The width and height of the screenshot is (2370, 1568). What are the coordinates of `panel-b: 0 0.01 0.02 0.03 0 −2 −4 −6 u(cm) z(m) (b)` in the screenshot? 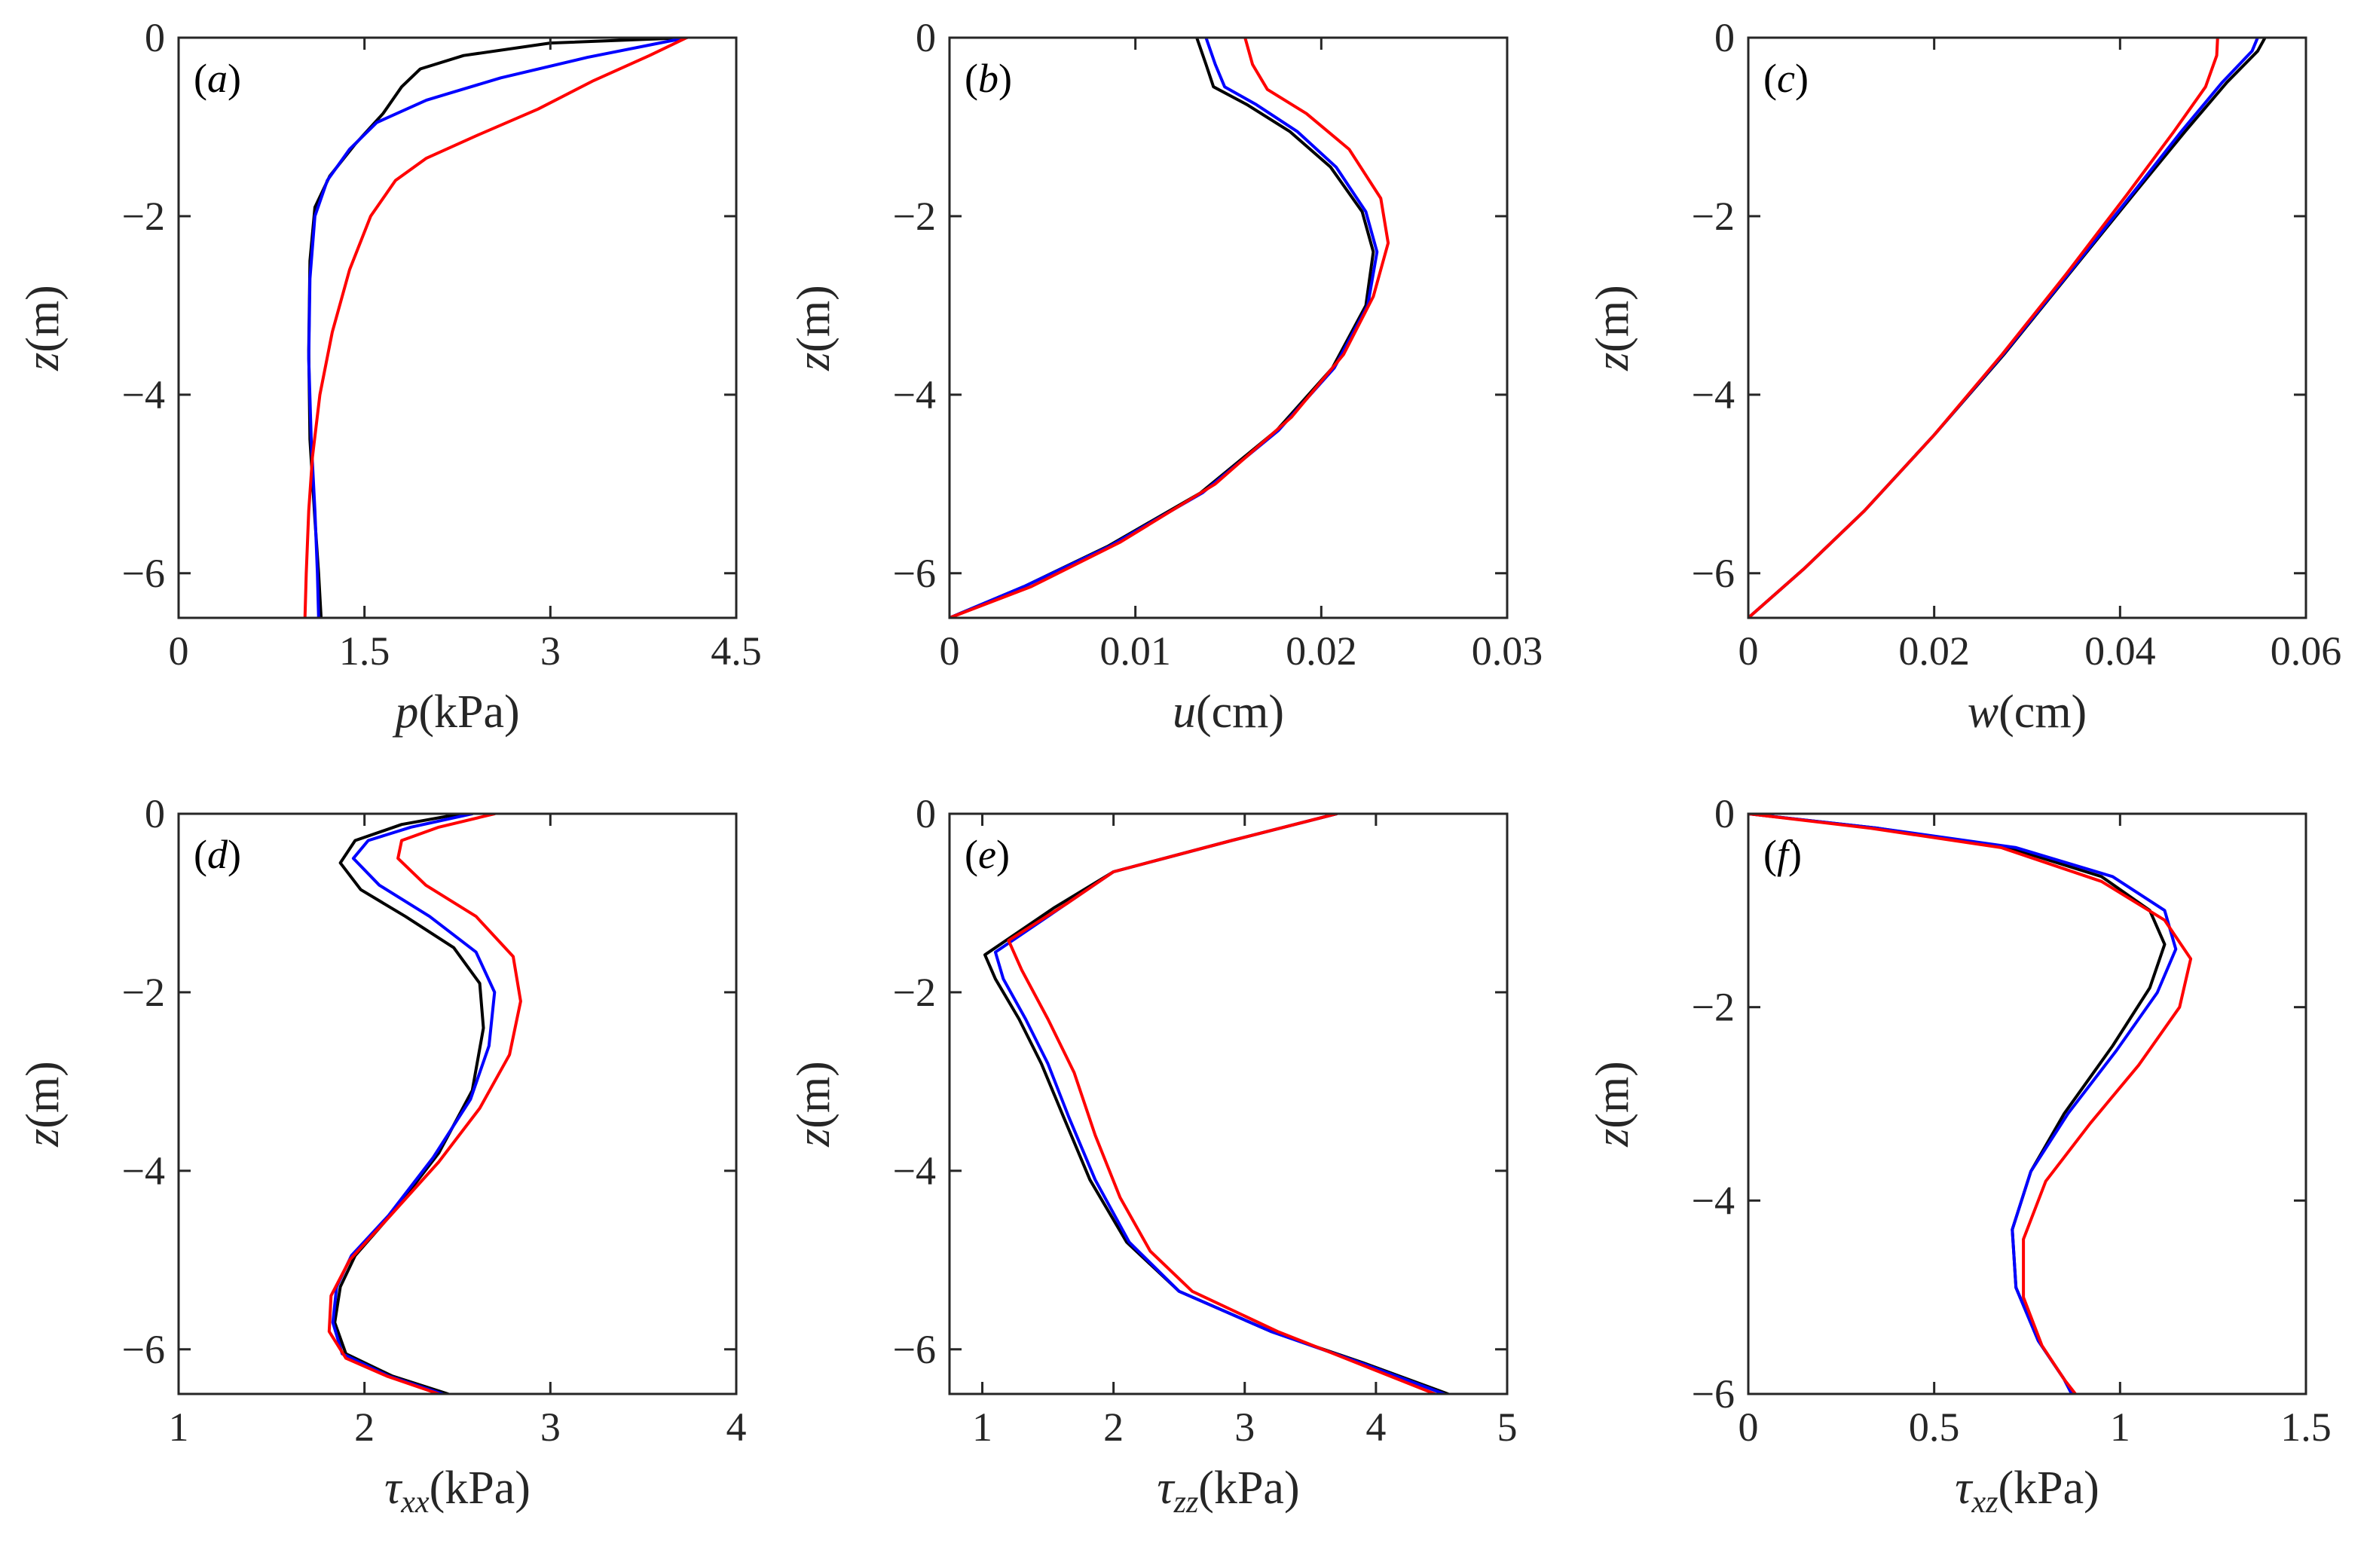 It's located at (1165, 376).